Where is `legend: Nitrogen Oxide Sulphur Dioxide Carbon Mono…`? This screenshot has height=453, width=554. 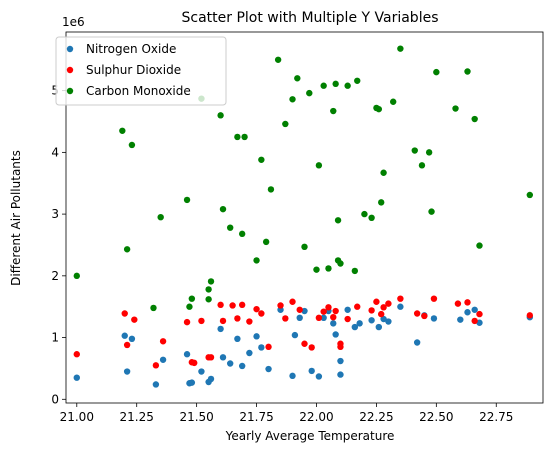 legend: Nitrogen Oxide Sulphur Dioxide Carbon Mono… is located at coordinates (141, 71).